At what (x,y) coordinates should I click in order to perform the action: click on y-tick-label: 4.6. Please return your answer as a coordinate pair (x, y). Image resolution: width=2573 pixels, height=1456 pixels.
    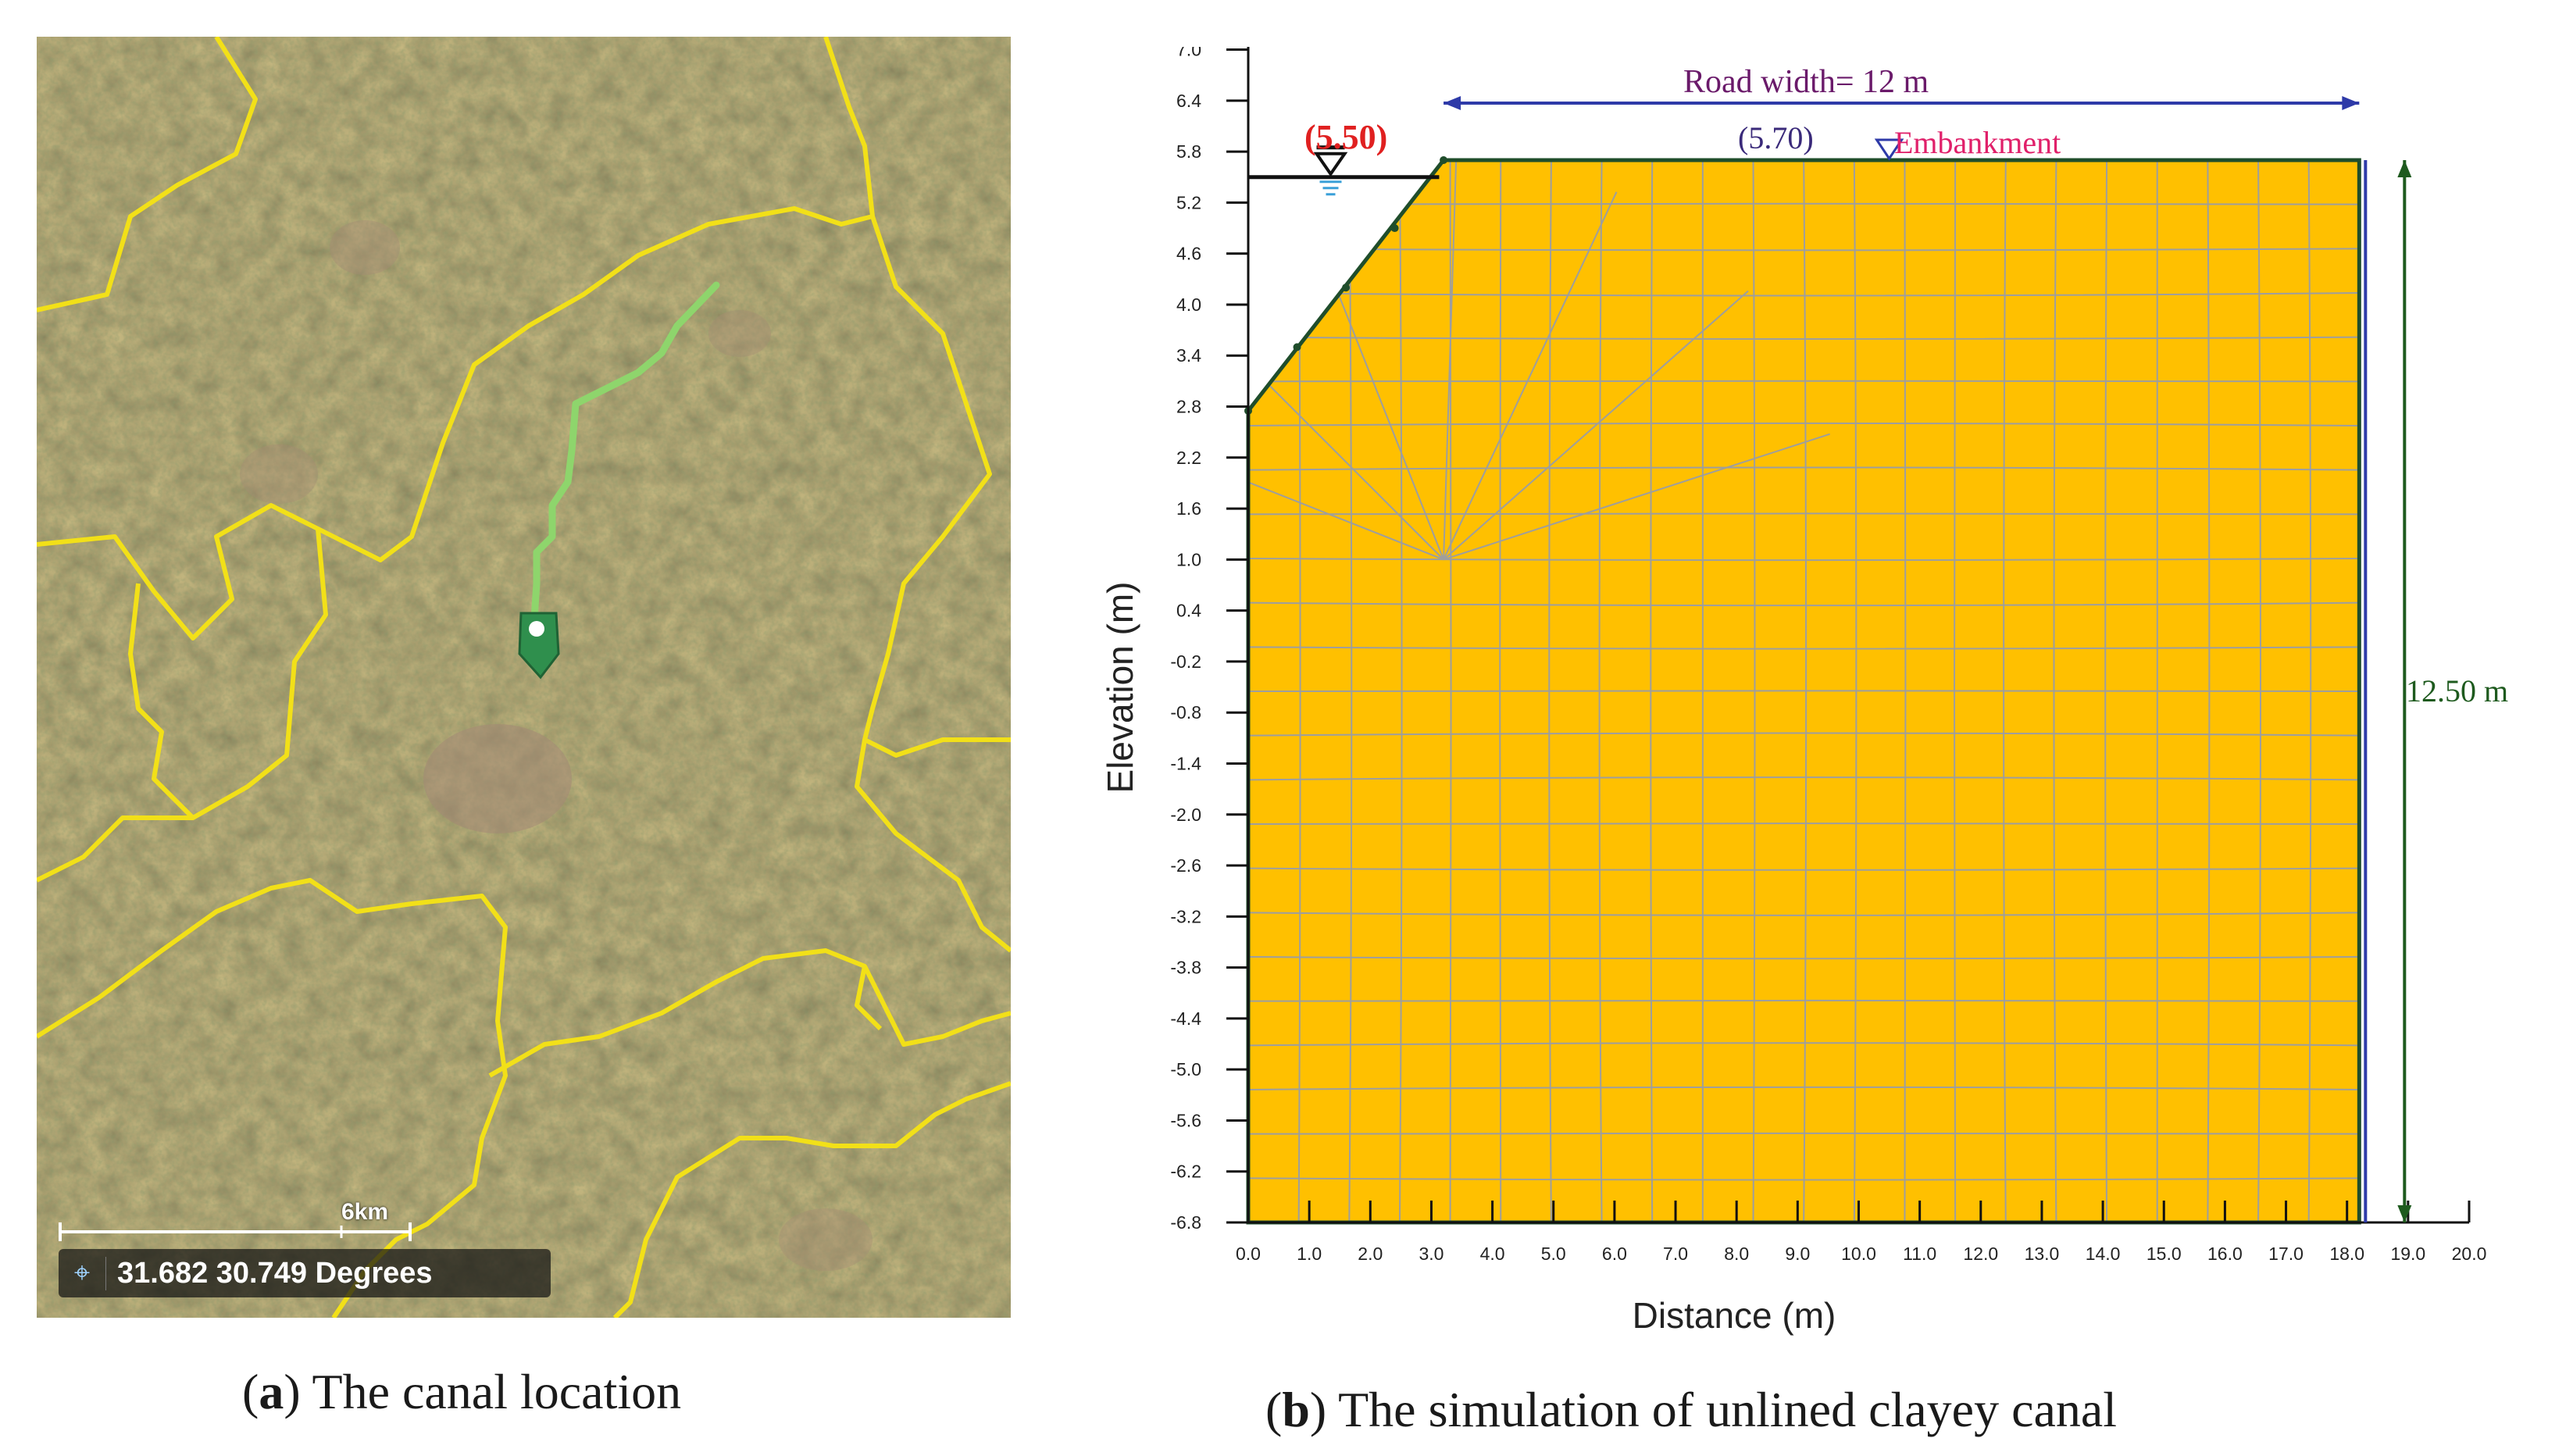
    Looking at the image, I should click on (1188, 254).